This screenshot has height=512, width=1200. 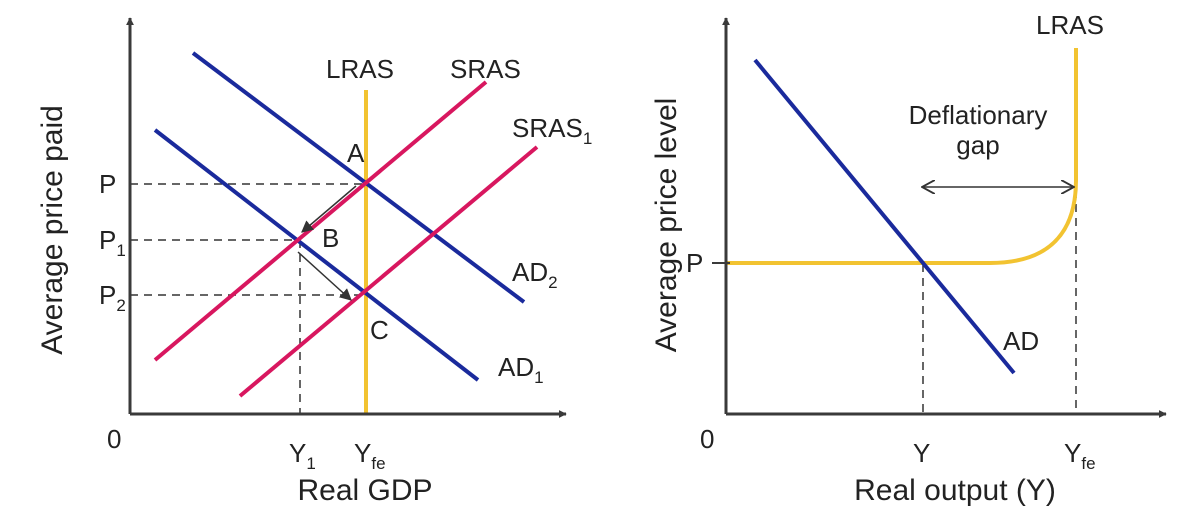 I want to click on point-c-label: C, so click(x=379, y=330).